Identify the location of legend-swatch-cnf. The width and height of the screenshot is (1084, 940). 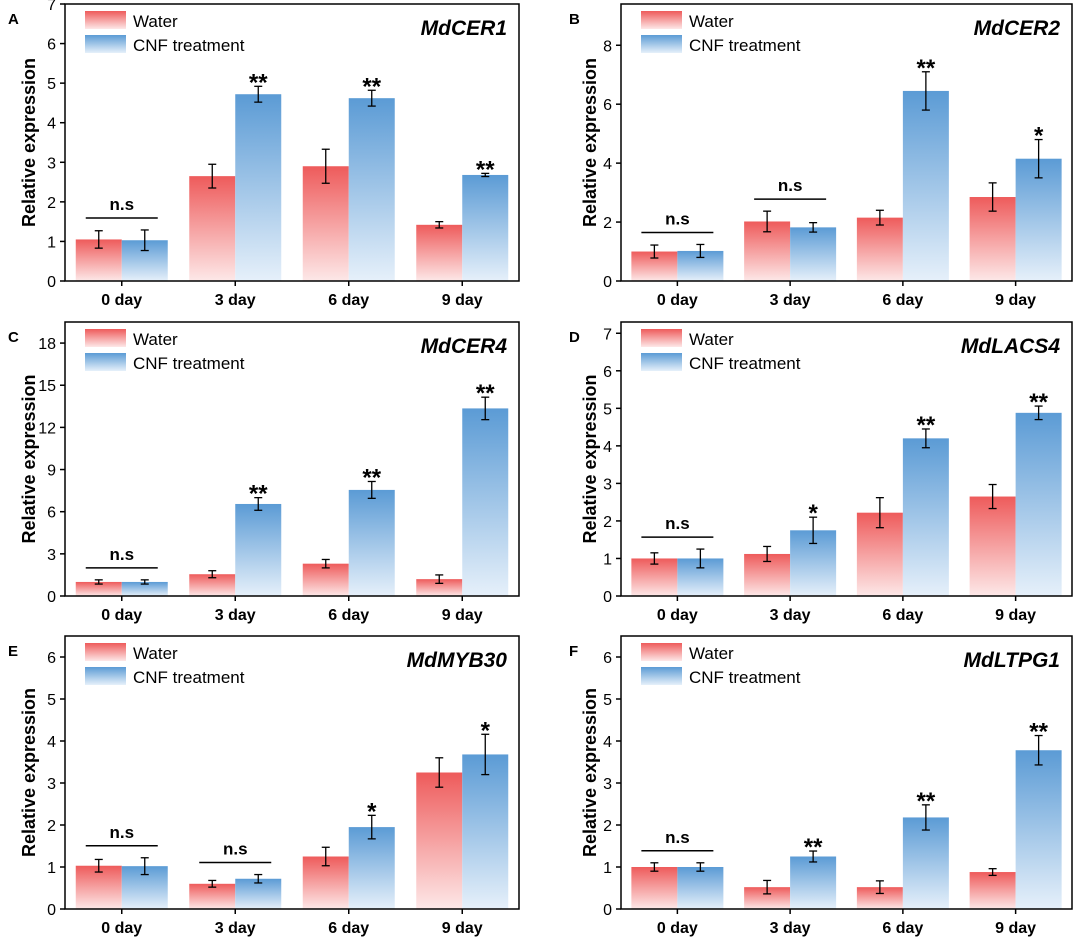
(105, 362).